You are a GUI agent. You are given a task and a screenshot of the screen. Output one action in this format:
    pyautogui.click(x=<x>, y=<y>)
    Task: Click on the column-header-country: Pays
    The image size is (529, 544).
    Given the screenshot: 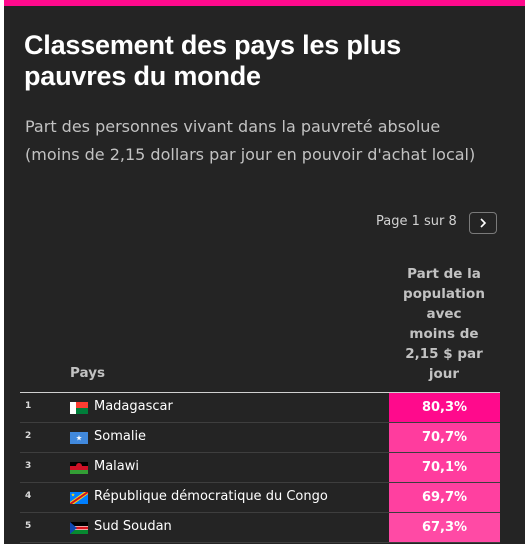 What is the action you would take?
    pyautogui.click(x=88, y=373)
    